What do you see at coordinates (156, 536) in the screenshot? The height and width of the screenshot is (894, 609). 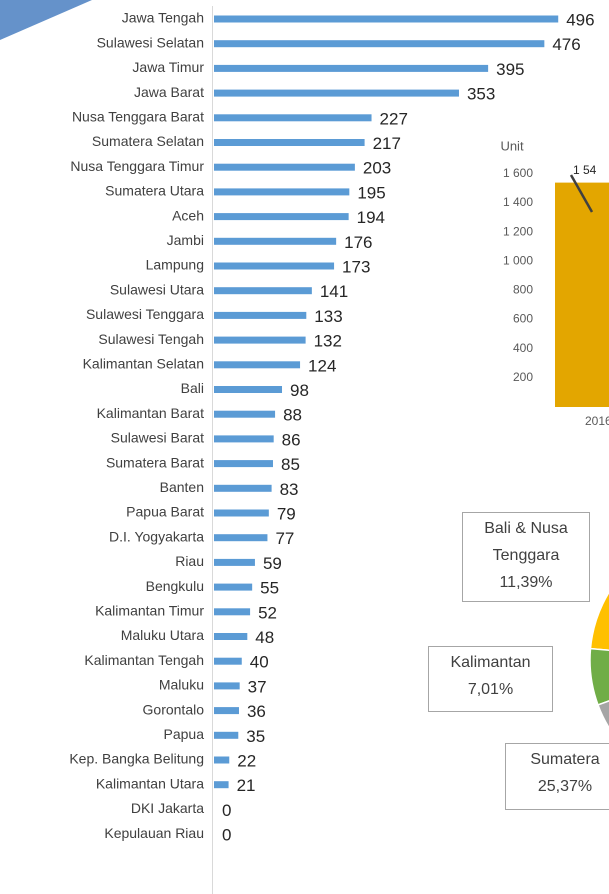 I see `category-label: D.I. Yogyakarta` at bounding box center [156, 536].